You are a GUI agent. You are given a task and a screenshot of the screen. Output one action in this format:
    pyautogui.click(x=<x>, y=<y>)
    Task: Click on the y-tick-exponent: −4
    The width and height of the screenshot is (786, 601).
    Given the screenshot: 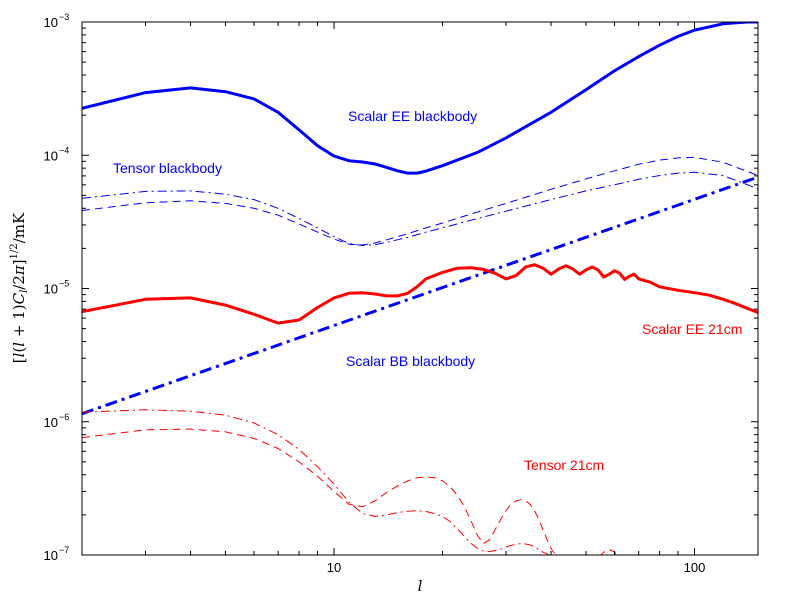 What is the action you would take?
    pyautogui.click(x=64, y=150)
    